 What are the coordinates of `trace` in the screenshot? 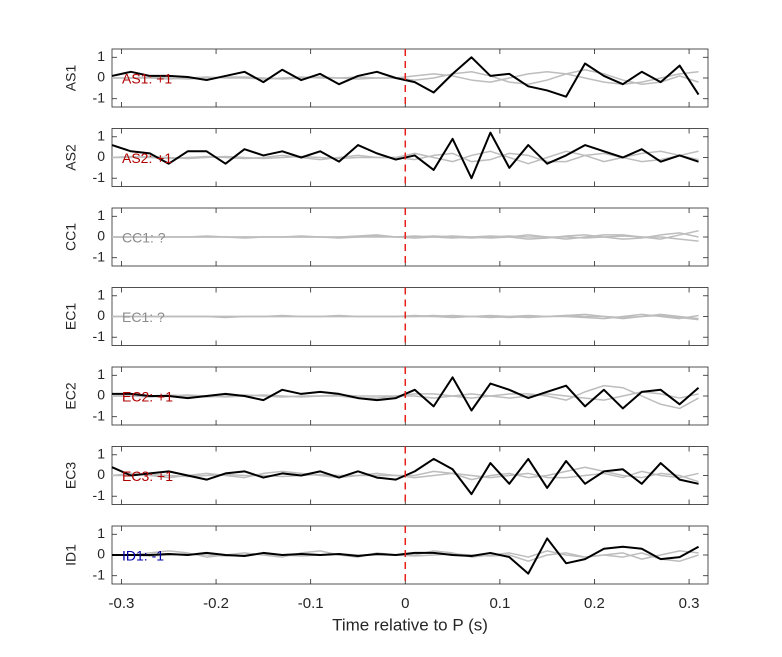 It's located at (405, 77).